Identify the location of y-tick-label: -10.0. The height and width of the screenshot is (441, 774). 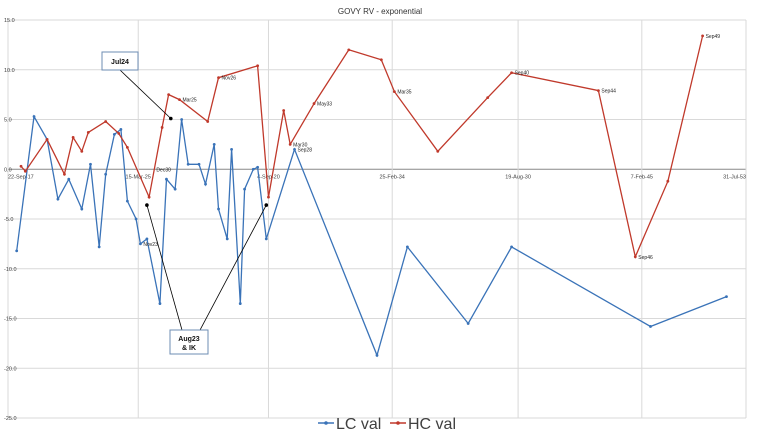
(10, 270).